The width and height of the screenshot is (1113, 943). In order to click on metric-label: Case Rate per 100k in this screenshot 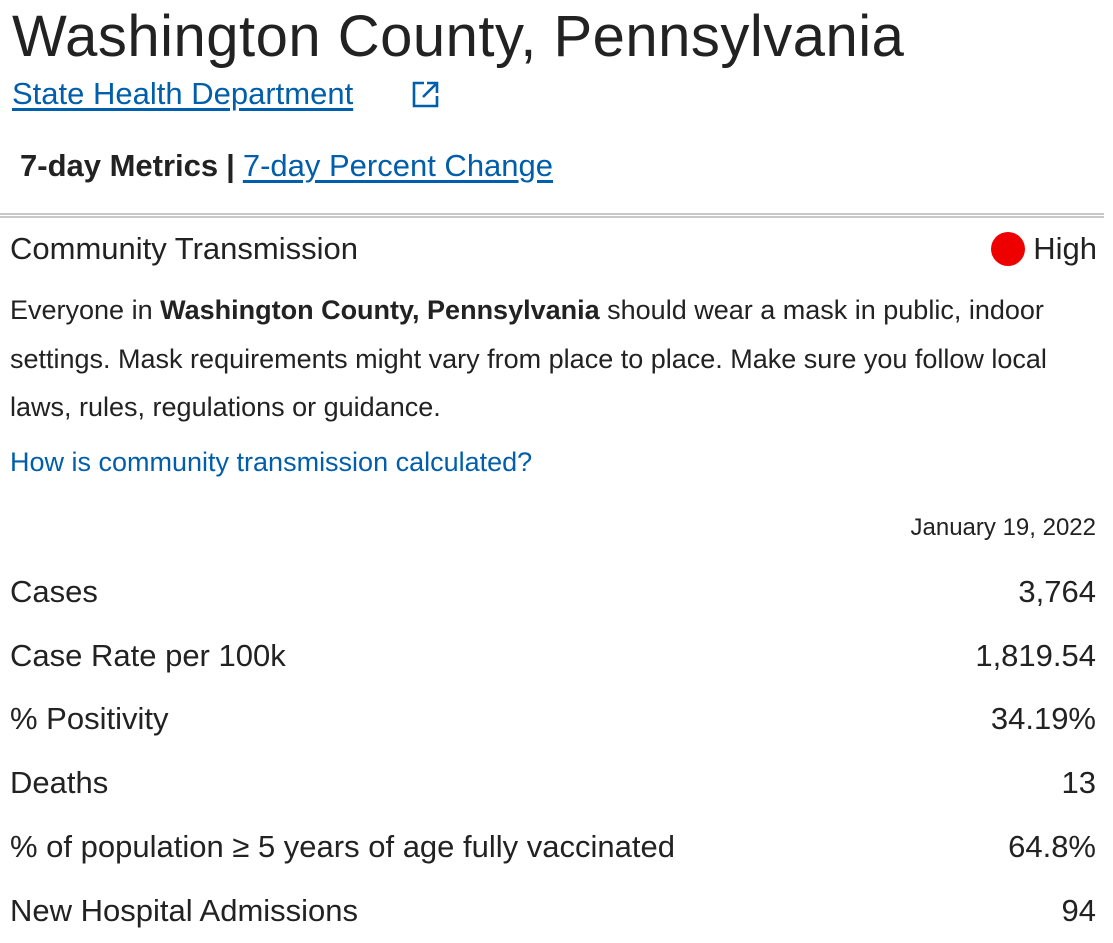, I will do `click(148, 655)`.